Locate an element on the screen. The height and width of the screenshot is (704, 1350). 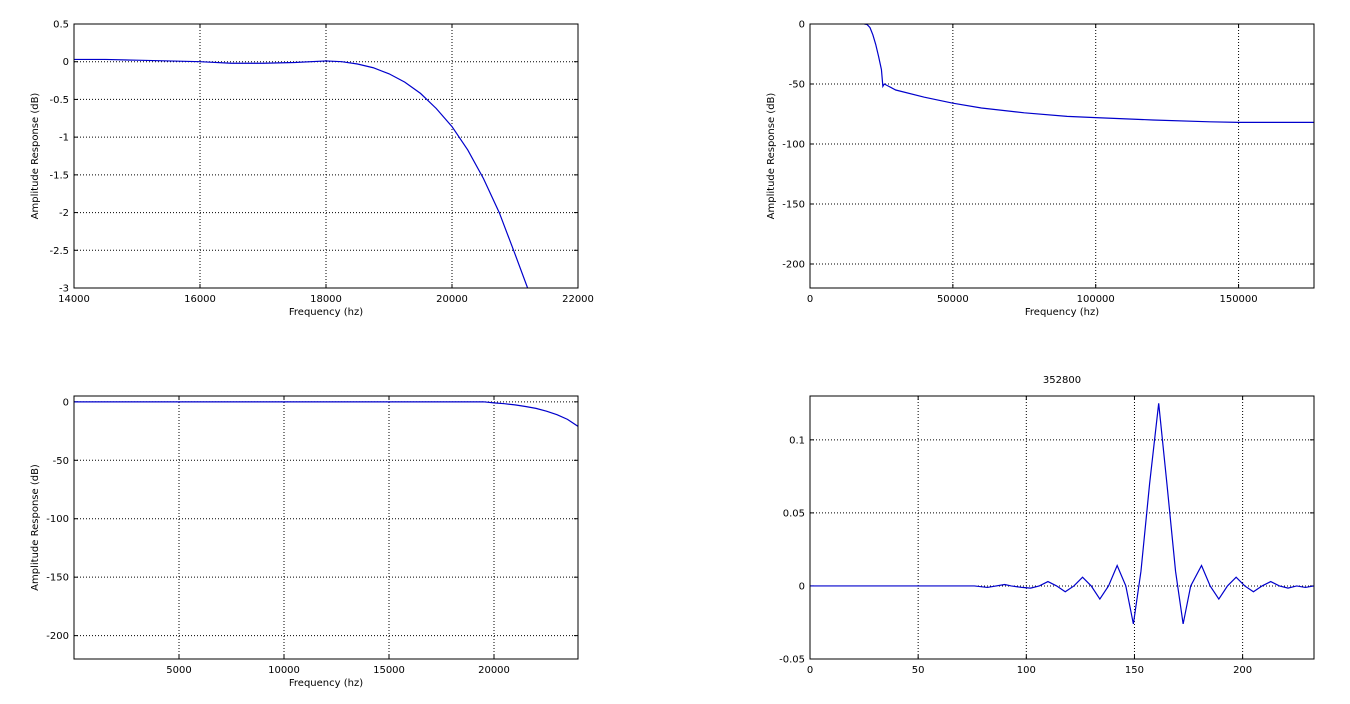
x-tick-label: 10000 is located at coordinates (284, 670).